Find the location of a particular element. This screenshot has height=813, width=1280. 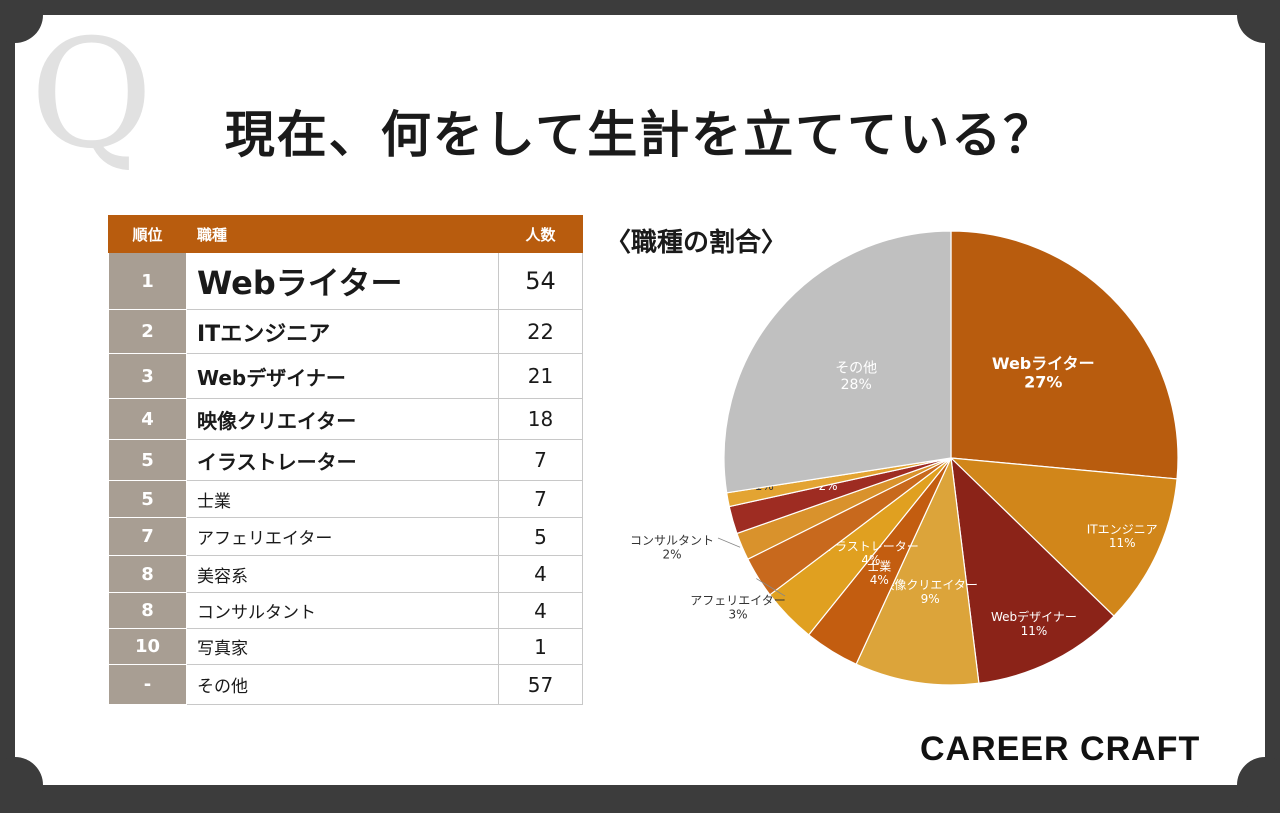

pie-slice-it-engineer is located at coordinates (1063, 537).